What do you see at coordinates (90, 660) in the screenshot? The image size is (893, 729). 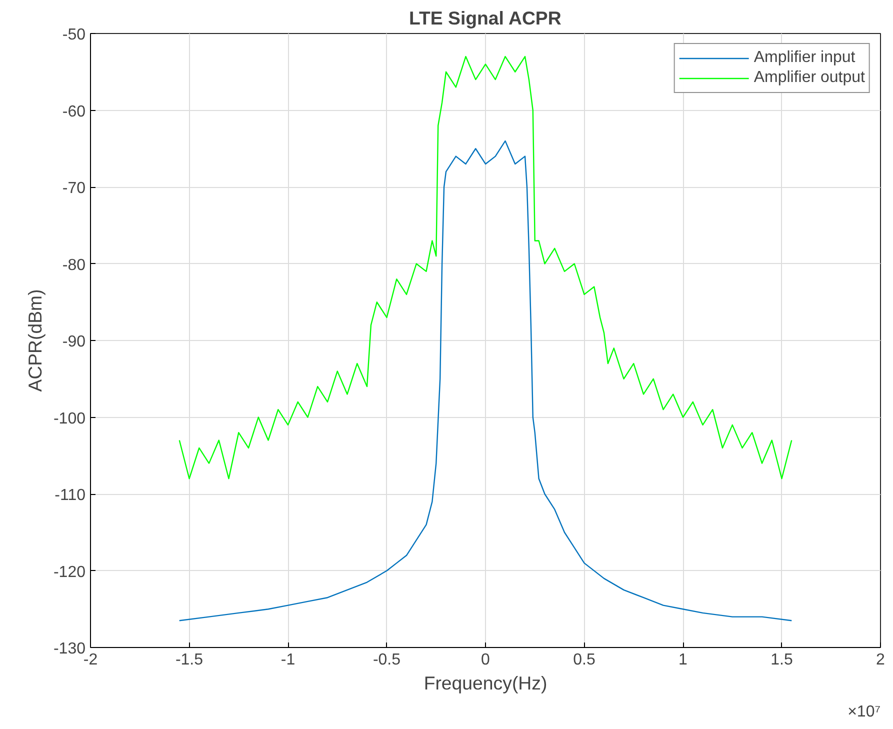 I see `x-tick-label: -2` at bounding box center [90, 660].